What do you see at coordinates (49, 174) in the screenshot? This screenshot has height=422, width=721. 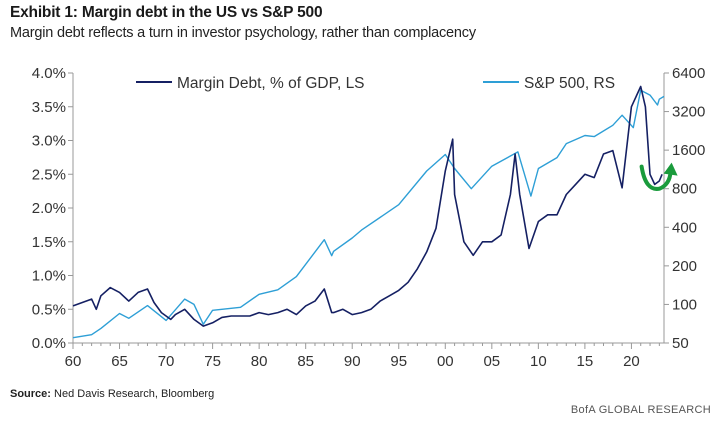 I see `left-tick-label: 2.5%` at bounding box center [49, 174].